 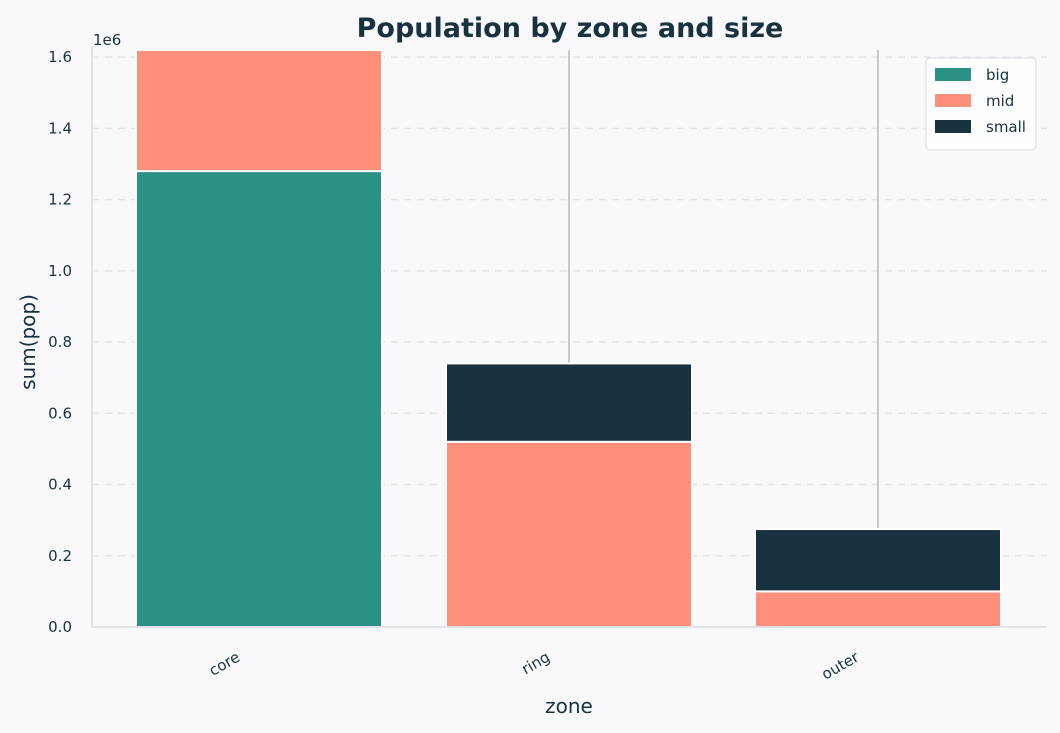 I want to click on y-tick-label-3: 0.6, so click(x=60, y=413).